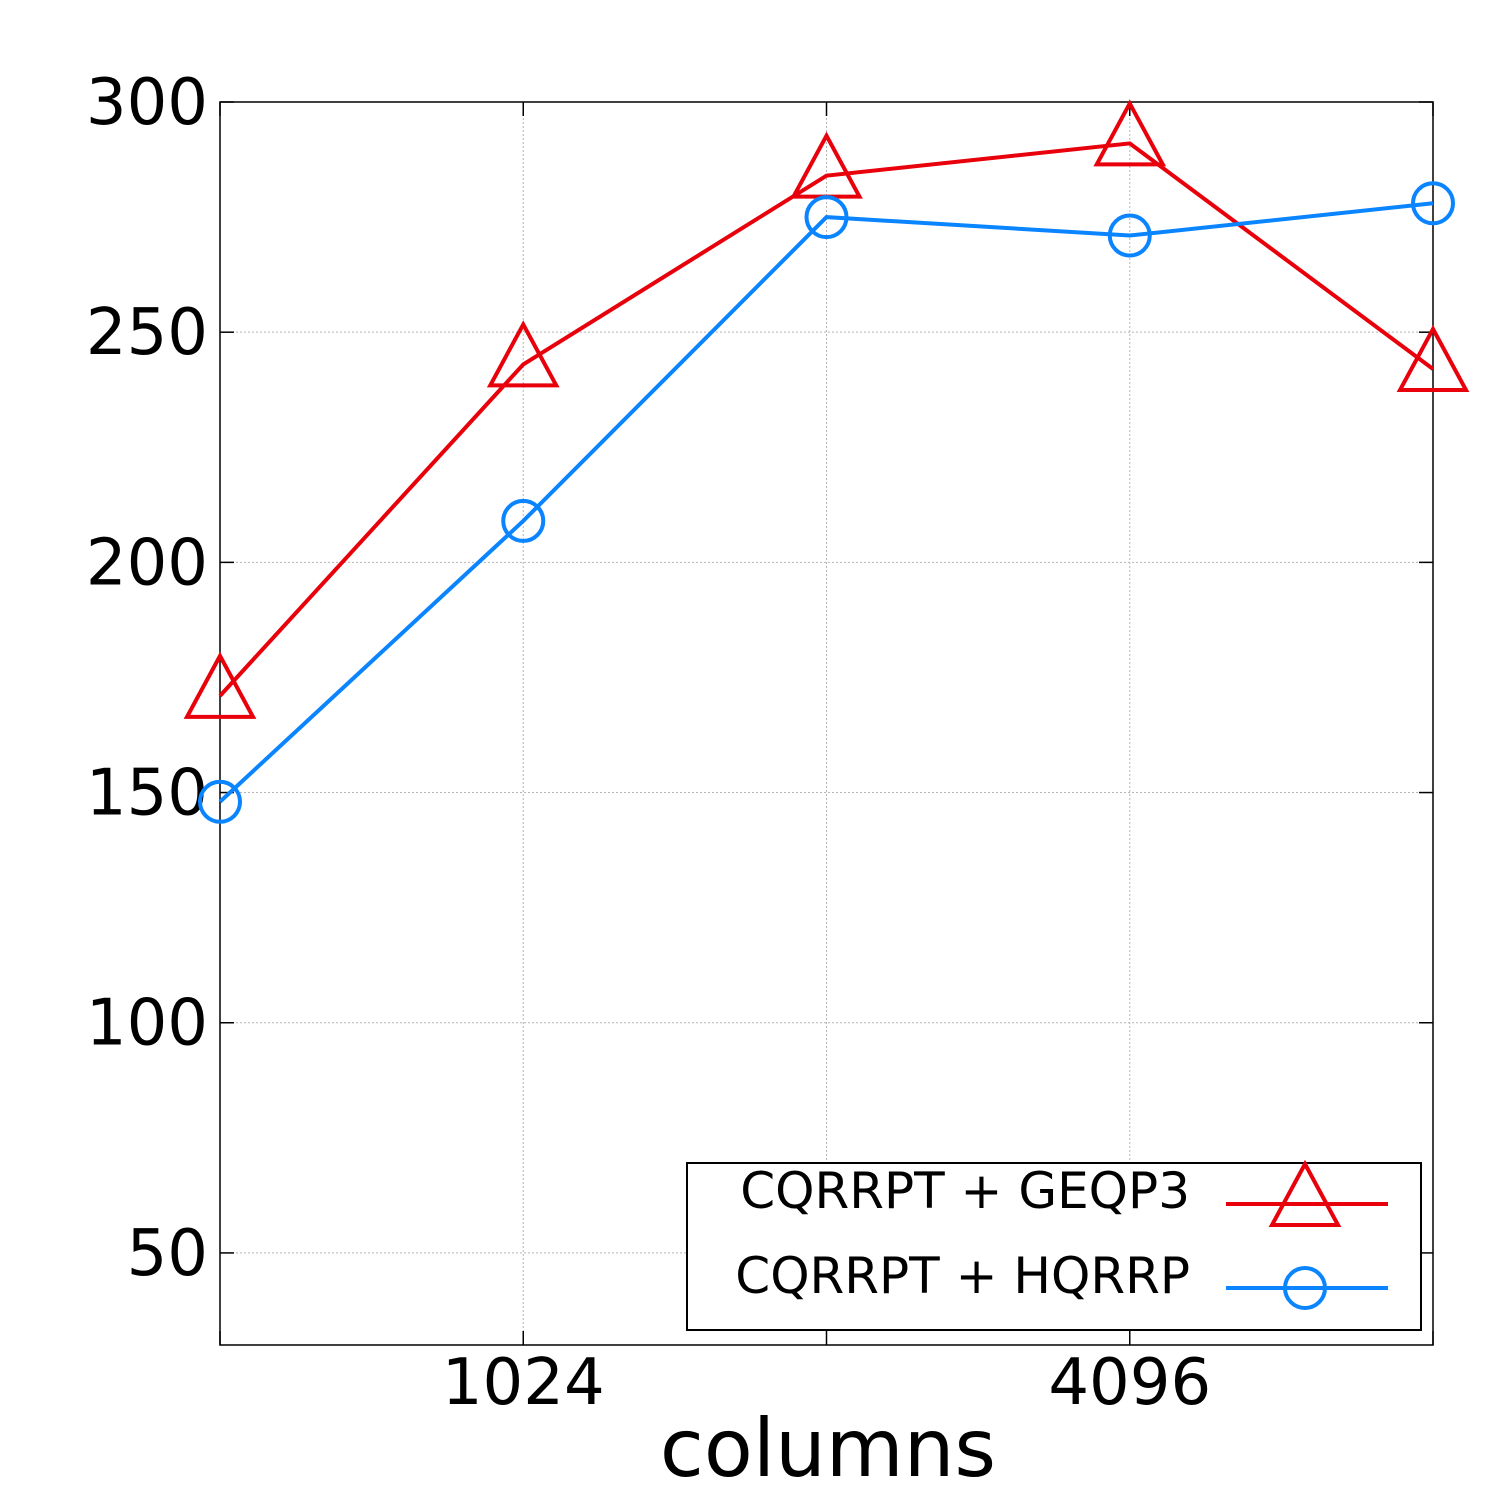 The width and height of the screenshot is (1500, 1500). Describe the element at coordinates (147, 1024) in the screenshot. I see `y-tick-label: 100` at that location.